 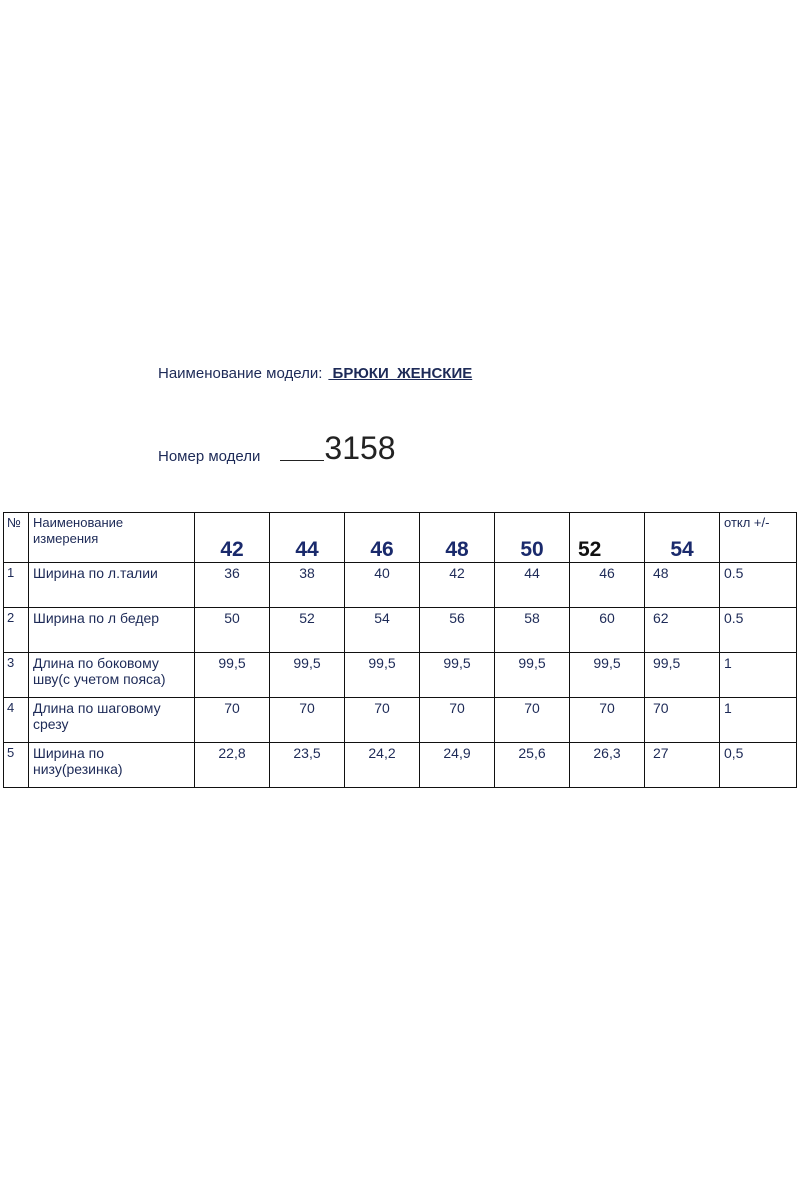 I want to click on row-value: 56, so click(x=457, y=630).